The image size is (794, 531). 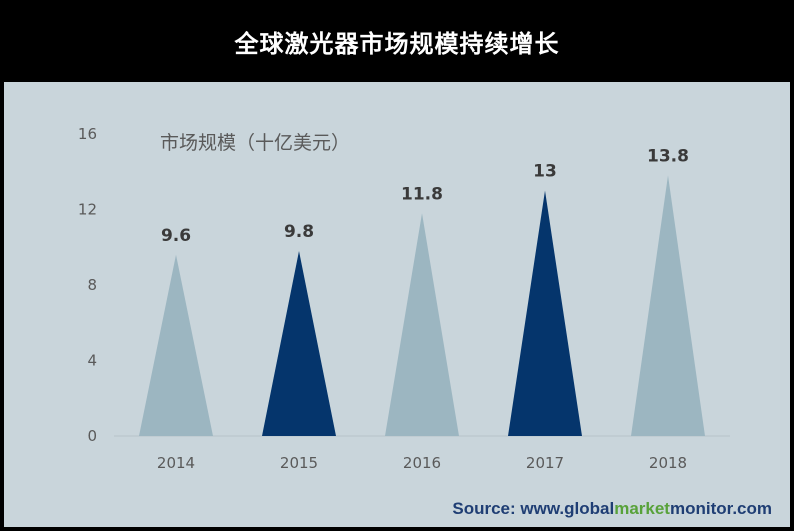 I want to click on x-tick-label: 2016, so click(x=422, y=463).